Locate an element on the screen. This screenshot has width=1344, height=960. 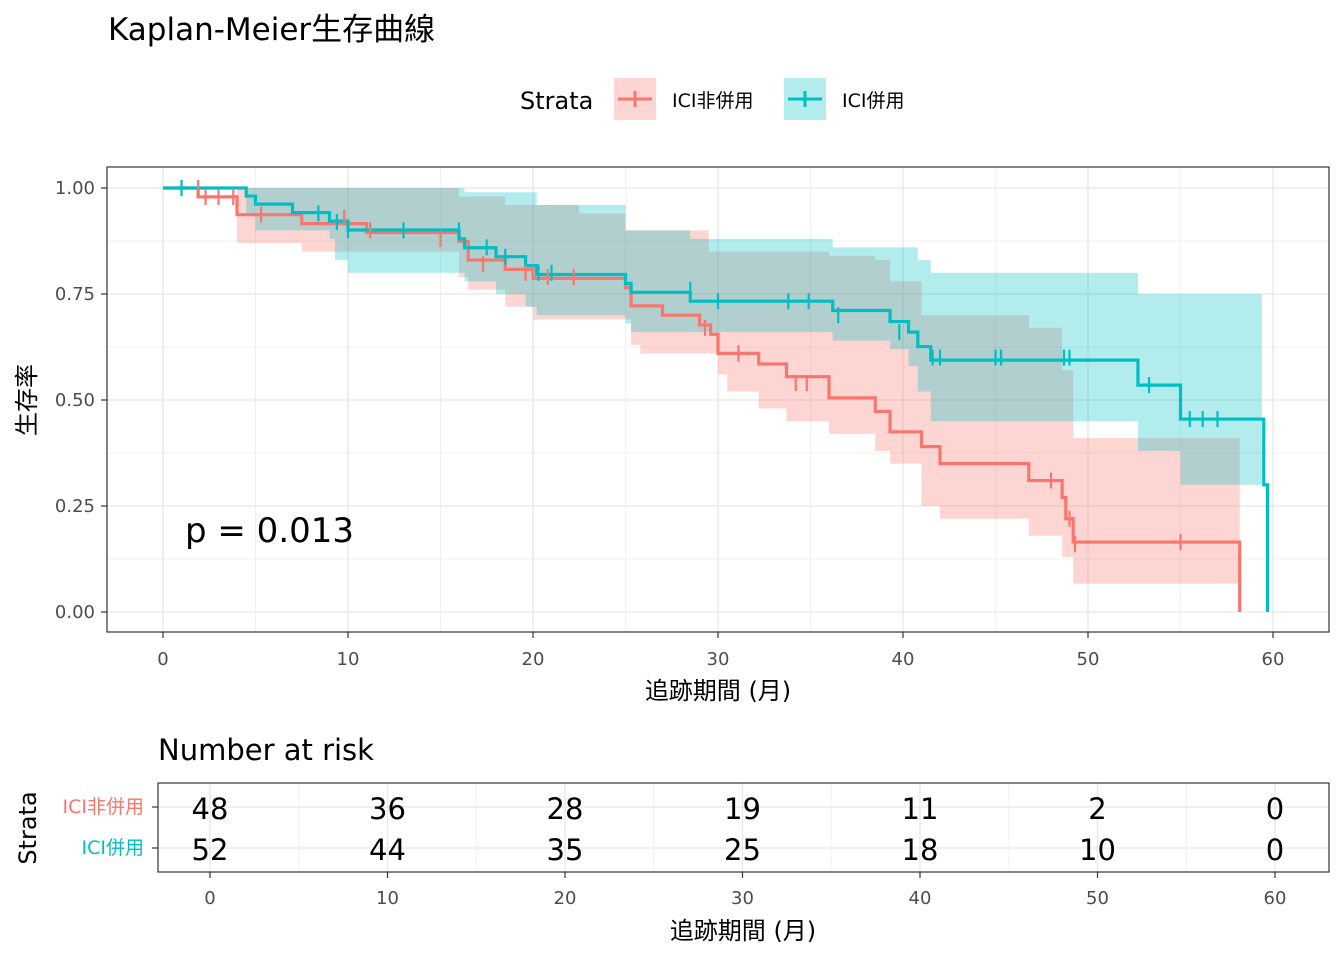
legend-title: Strata is located at coordinates (556, 101).